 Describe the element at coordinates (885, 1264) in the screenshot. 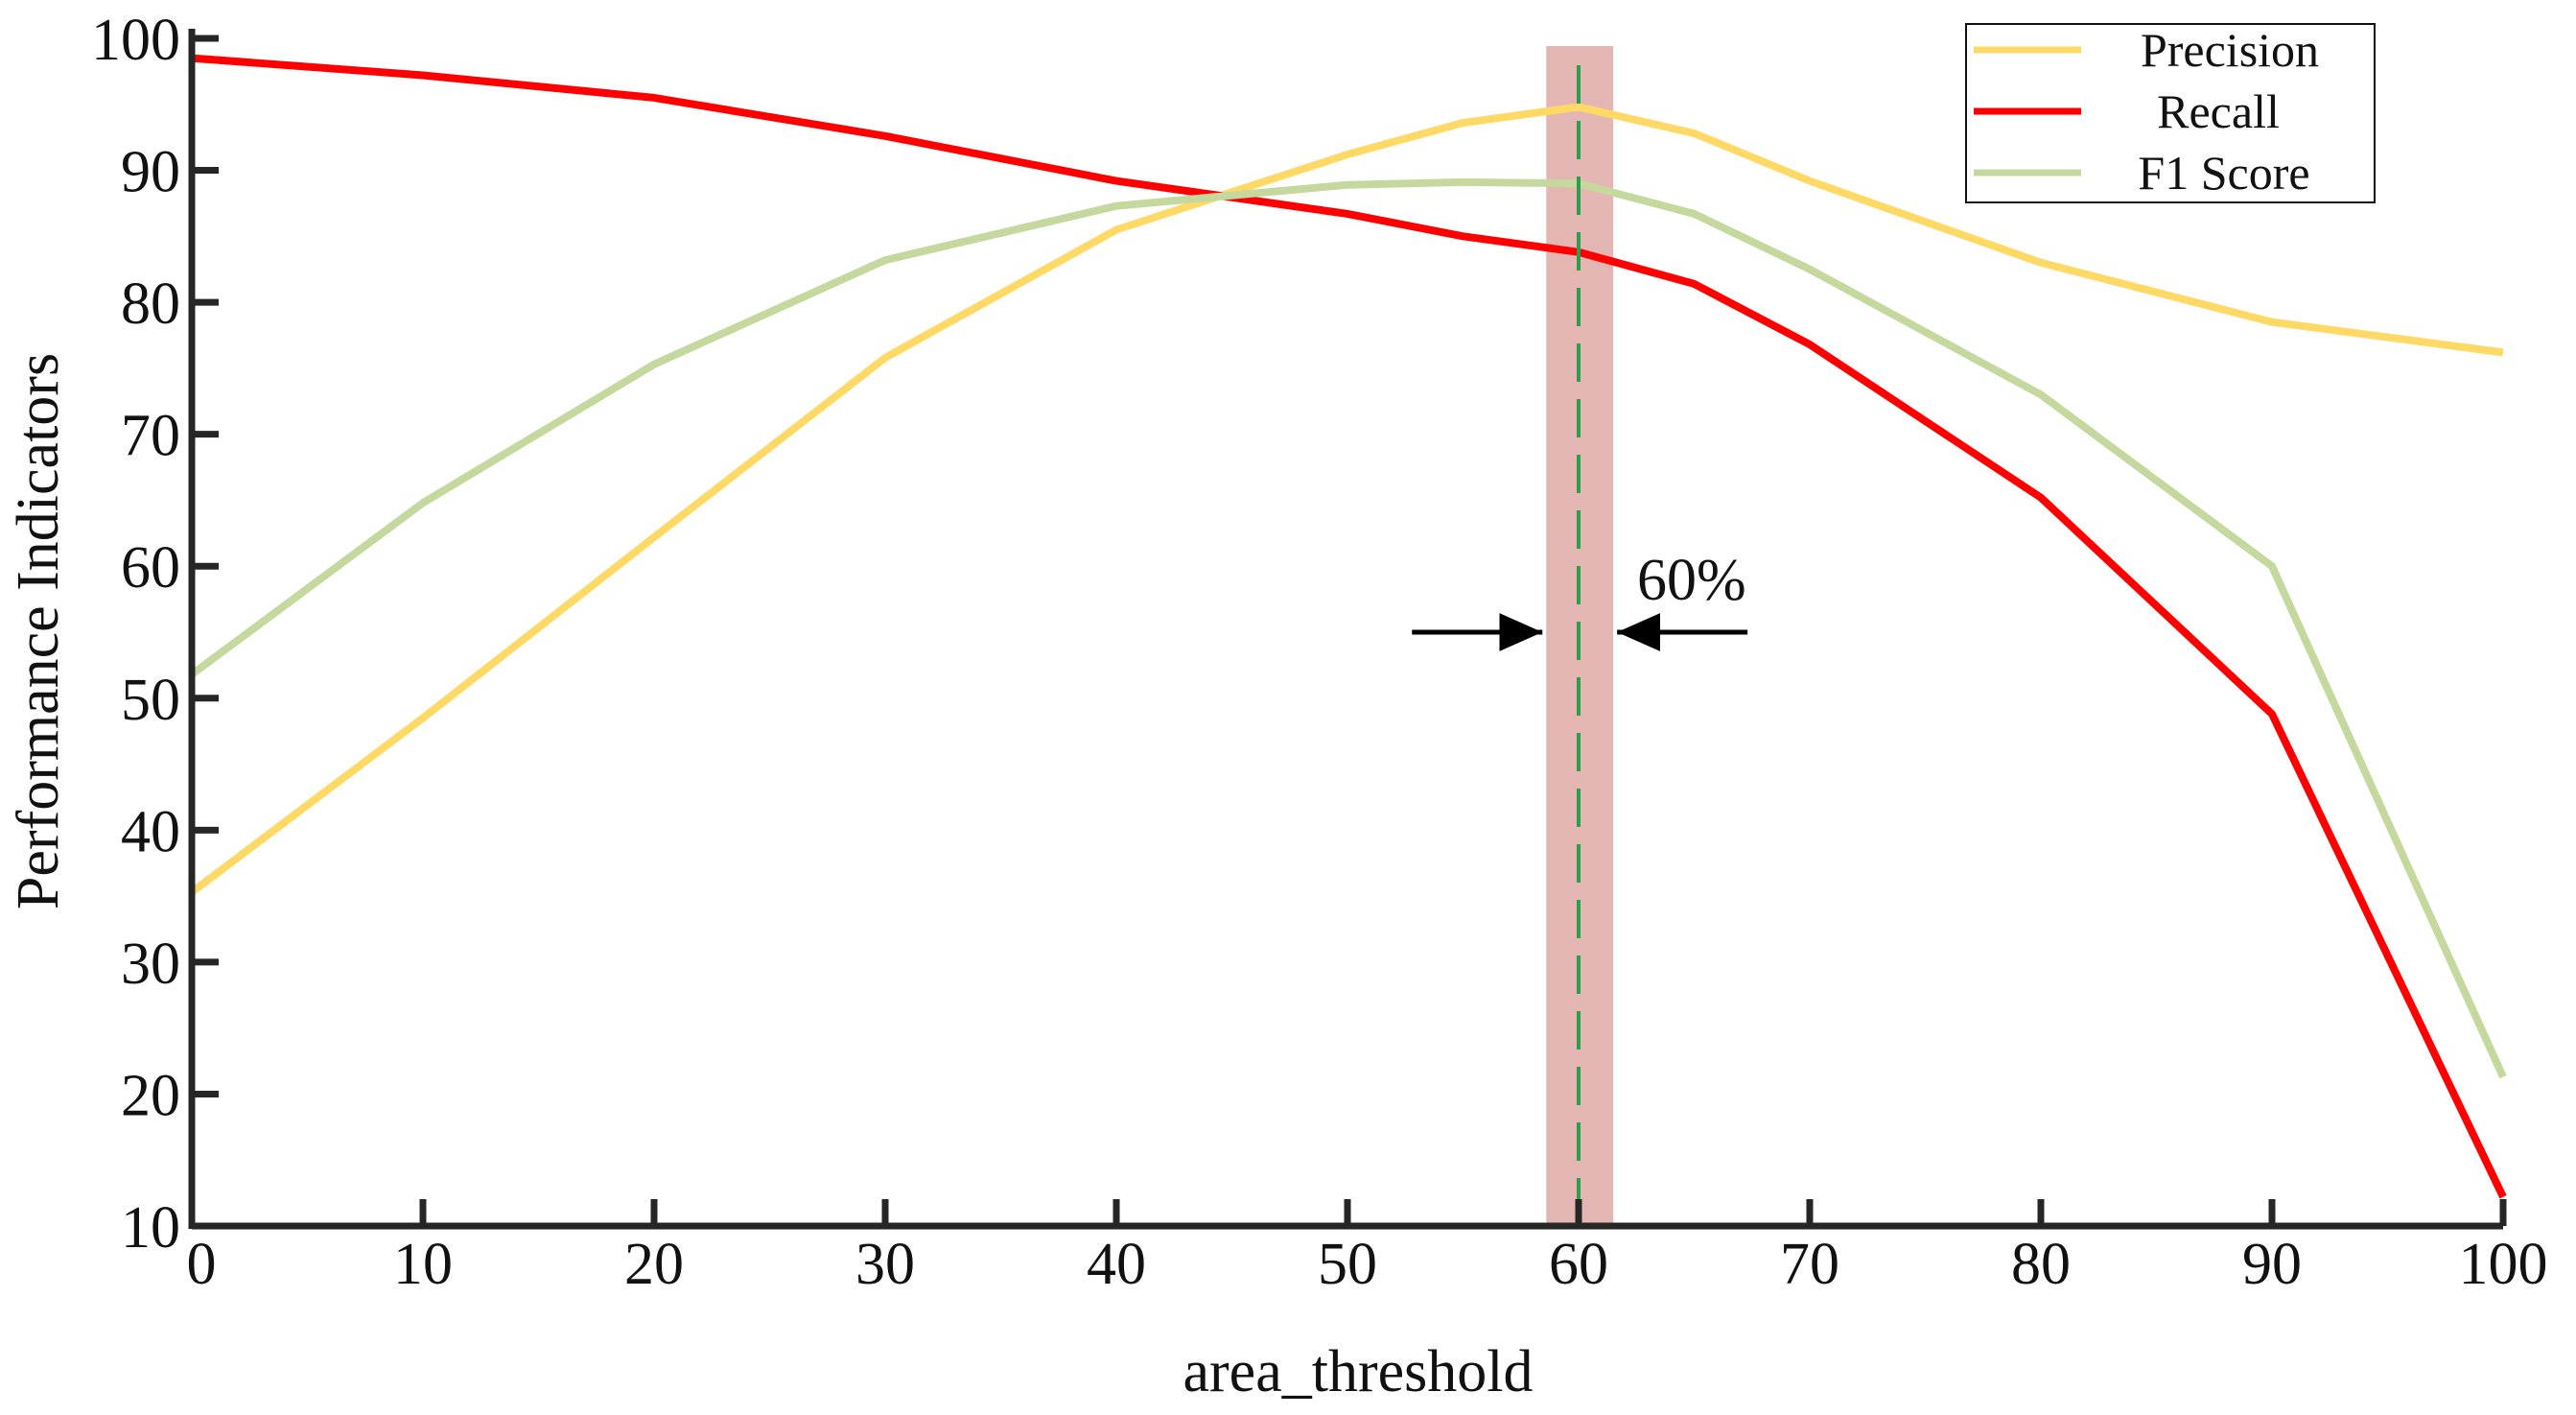

I see `x-tick-label: 30` at that location.